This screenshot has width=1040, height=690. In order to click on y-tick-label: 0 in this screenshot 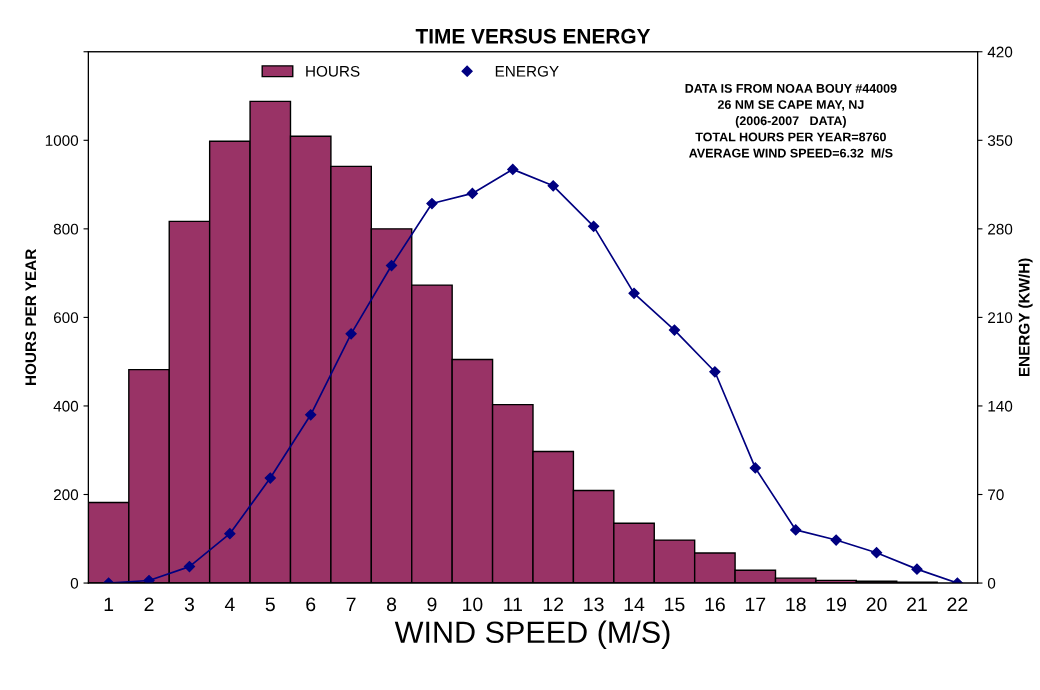, I will do `click(74, 583)`.